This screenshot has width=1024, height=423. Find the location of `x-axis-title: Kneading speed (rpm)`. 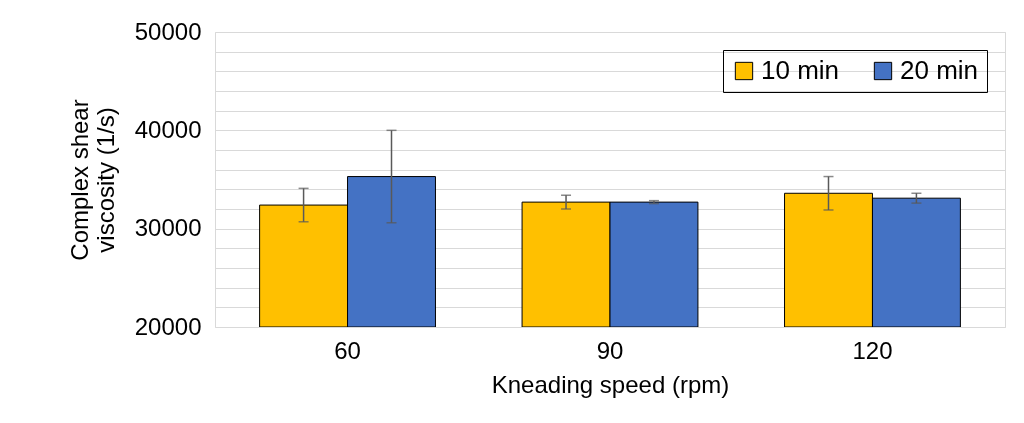

x-axis-title: Kneading speed (rpm) is located at coordinates (610, 384).